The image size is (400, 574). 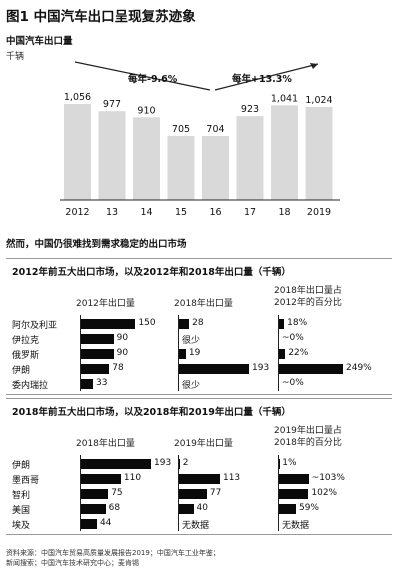 What do you see at coordinates (21, 496) in the screenshot?
I see `p2-country-2: 智利` at bounding box center [21, 496].